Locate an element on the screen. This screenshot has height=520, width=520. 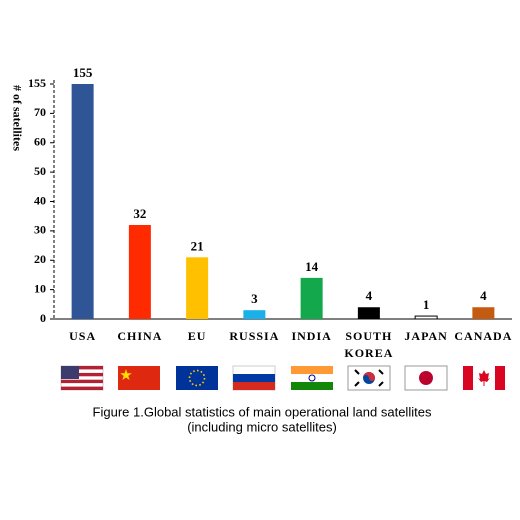
data-label: 155 is located at coordinates (83, 72).